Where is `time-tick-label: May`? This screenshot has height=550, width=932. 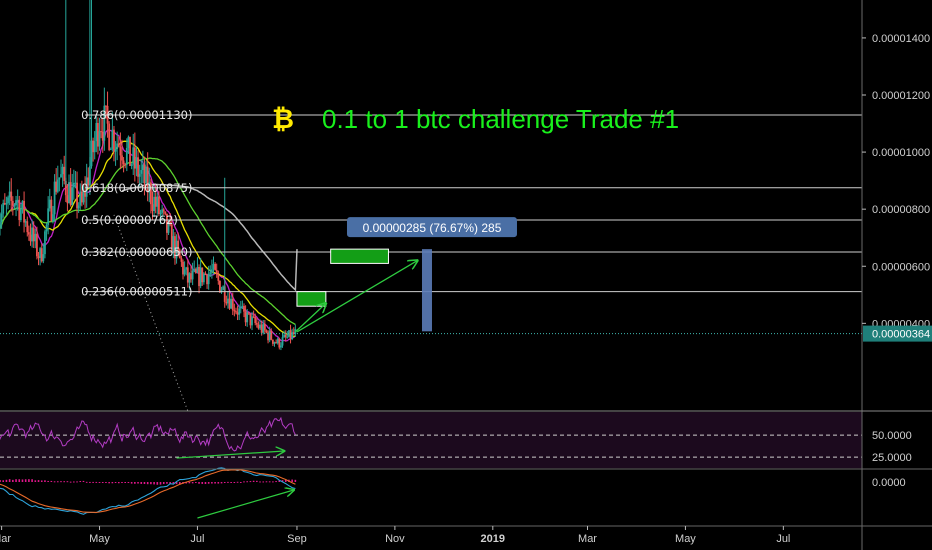 time-tick-label: May is located at coordinates (685, 539).